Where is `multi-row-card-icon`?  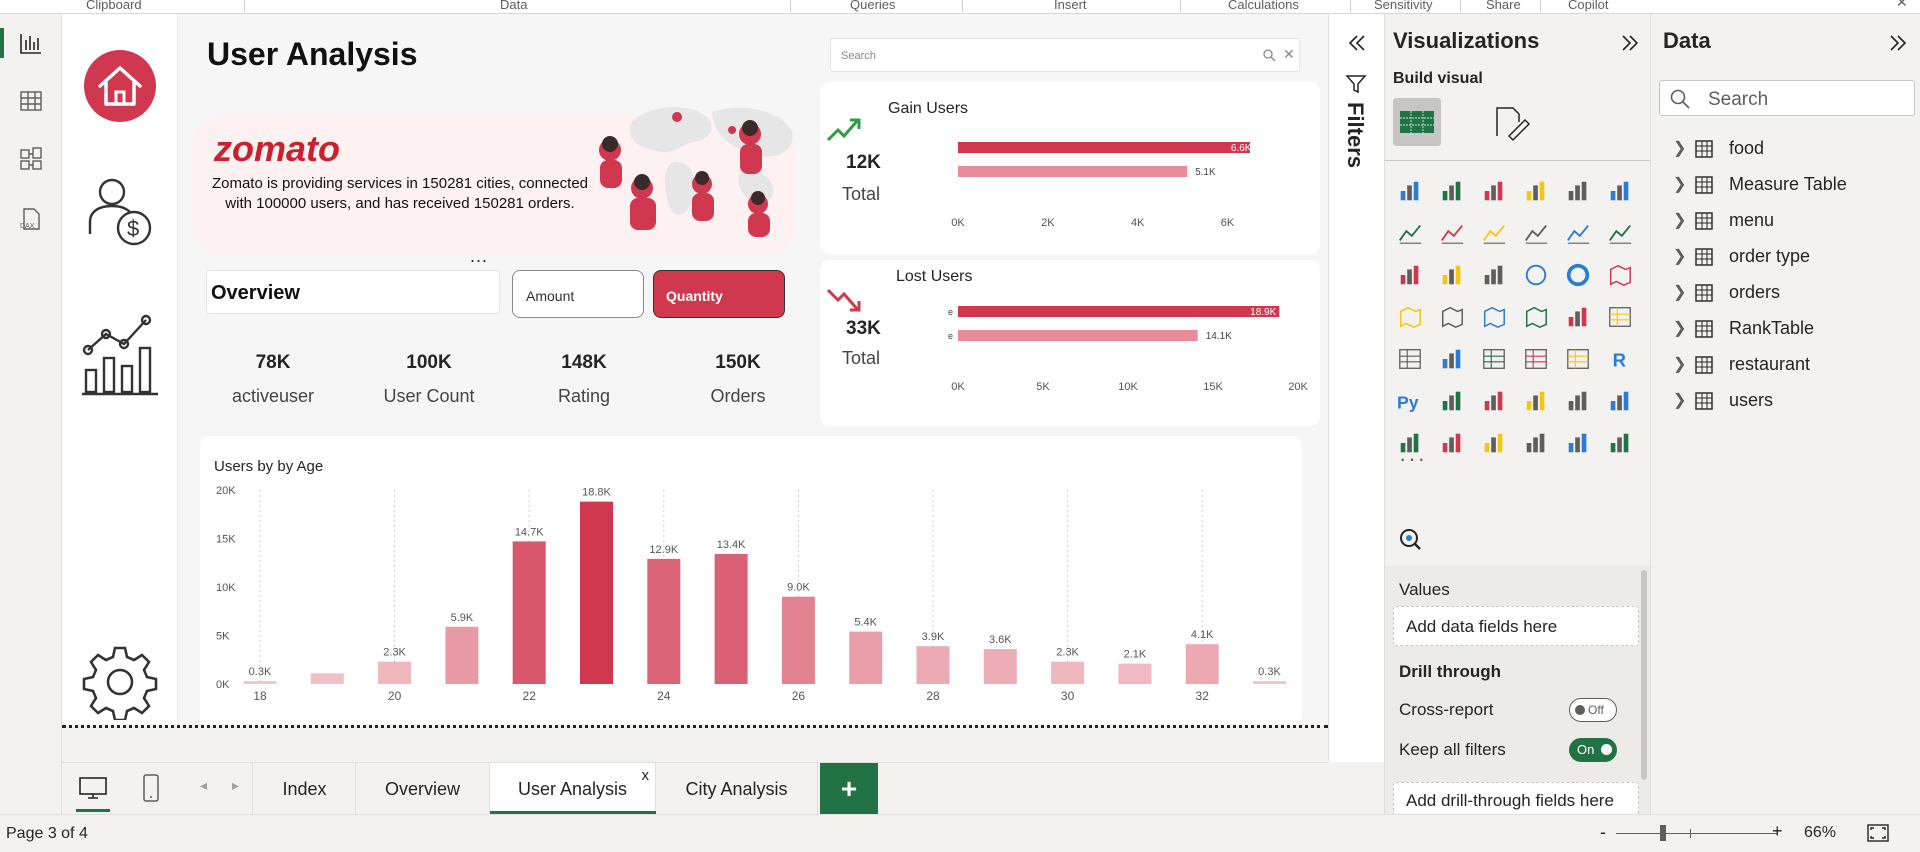 multi-row-card-icon is located at coordinates (1410, 359).